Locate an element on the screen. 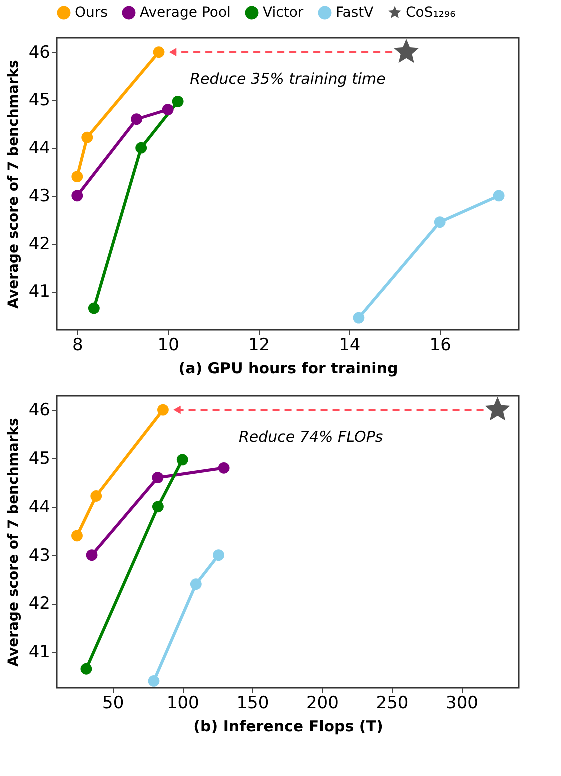  legend-label: Victor is located at coordinates (283, 13).